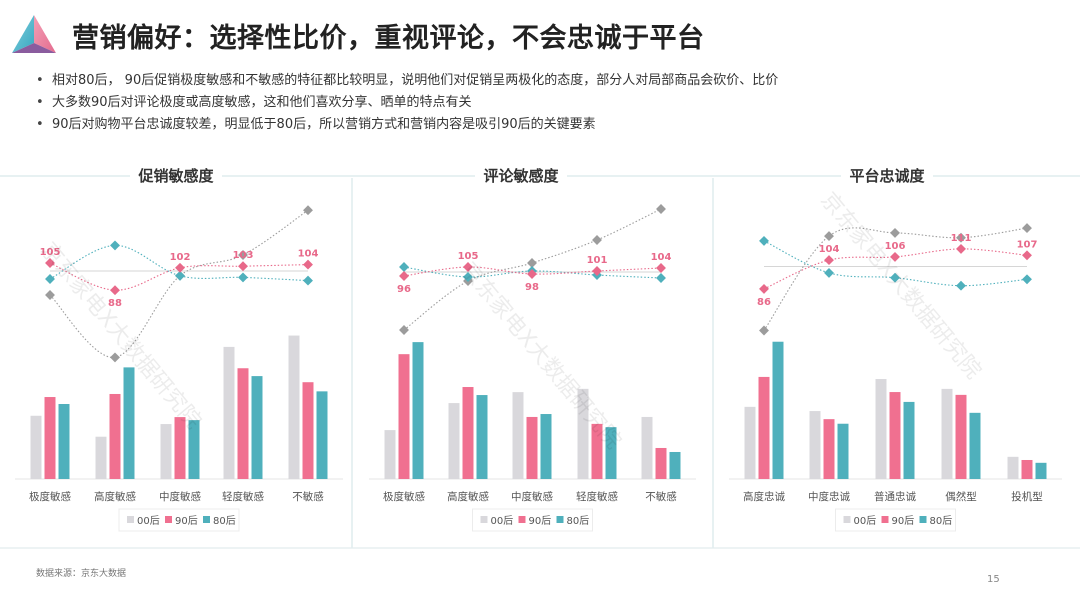 Image resolution: width=1080 pixels, height=607 pixels. Describe the element at coordinates (895, 435) in the screenshot. I see `bar-90后-普通忠诚` at that location.